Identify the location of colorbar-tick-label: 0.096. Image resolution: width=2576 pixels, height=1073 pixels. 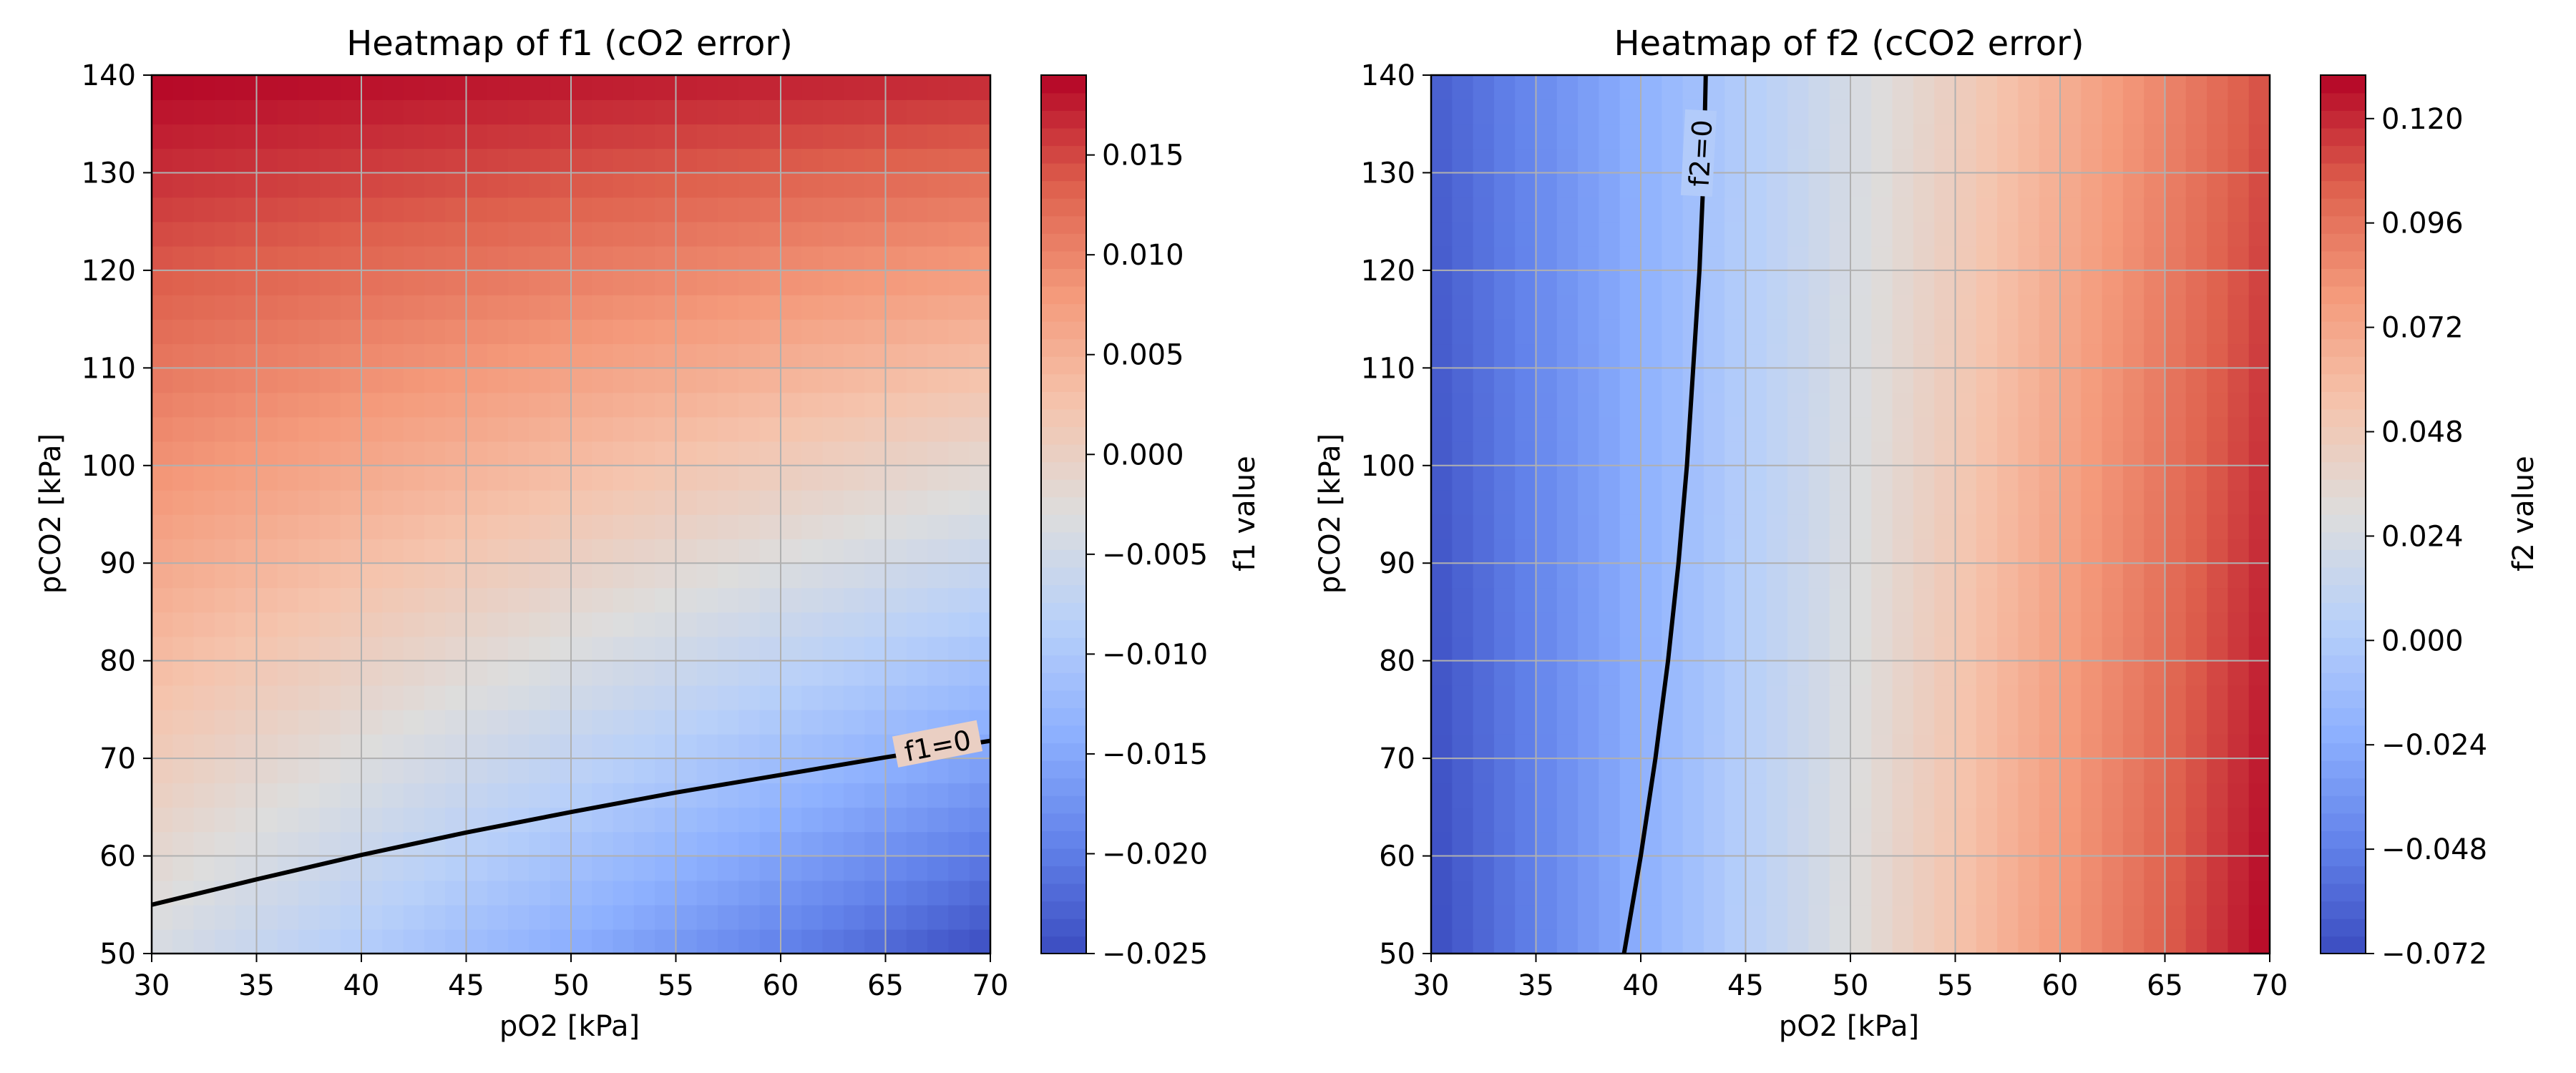
(2422, 224).